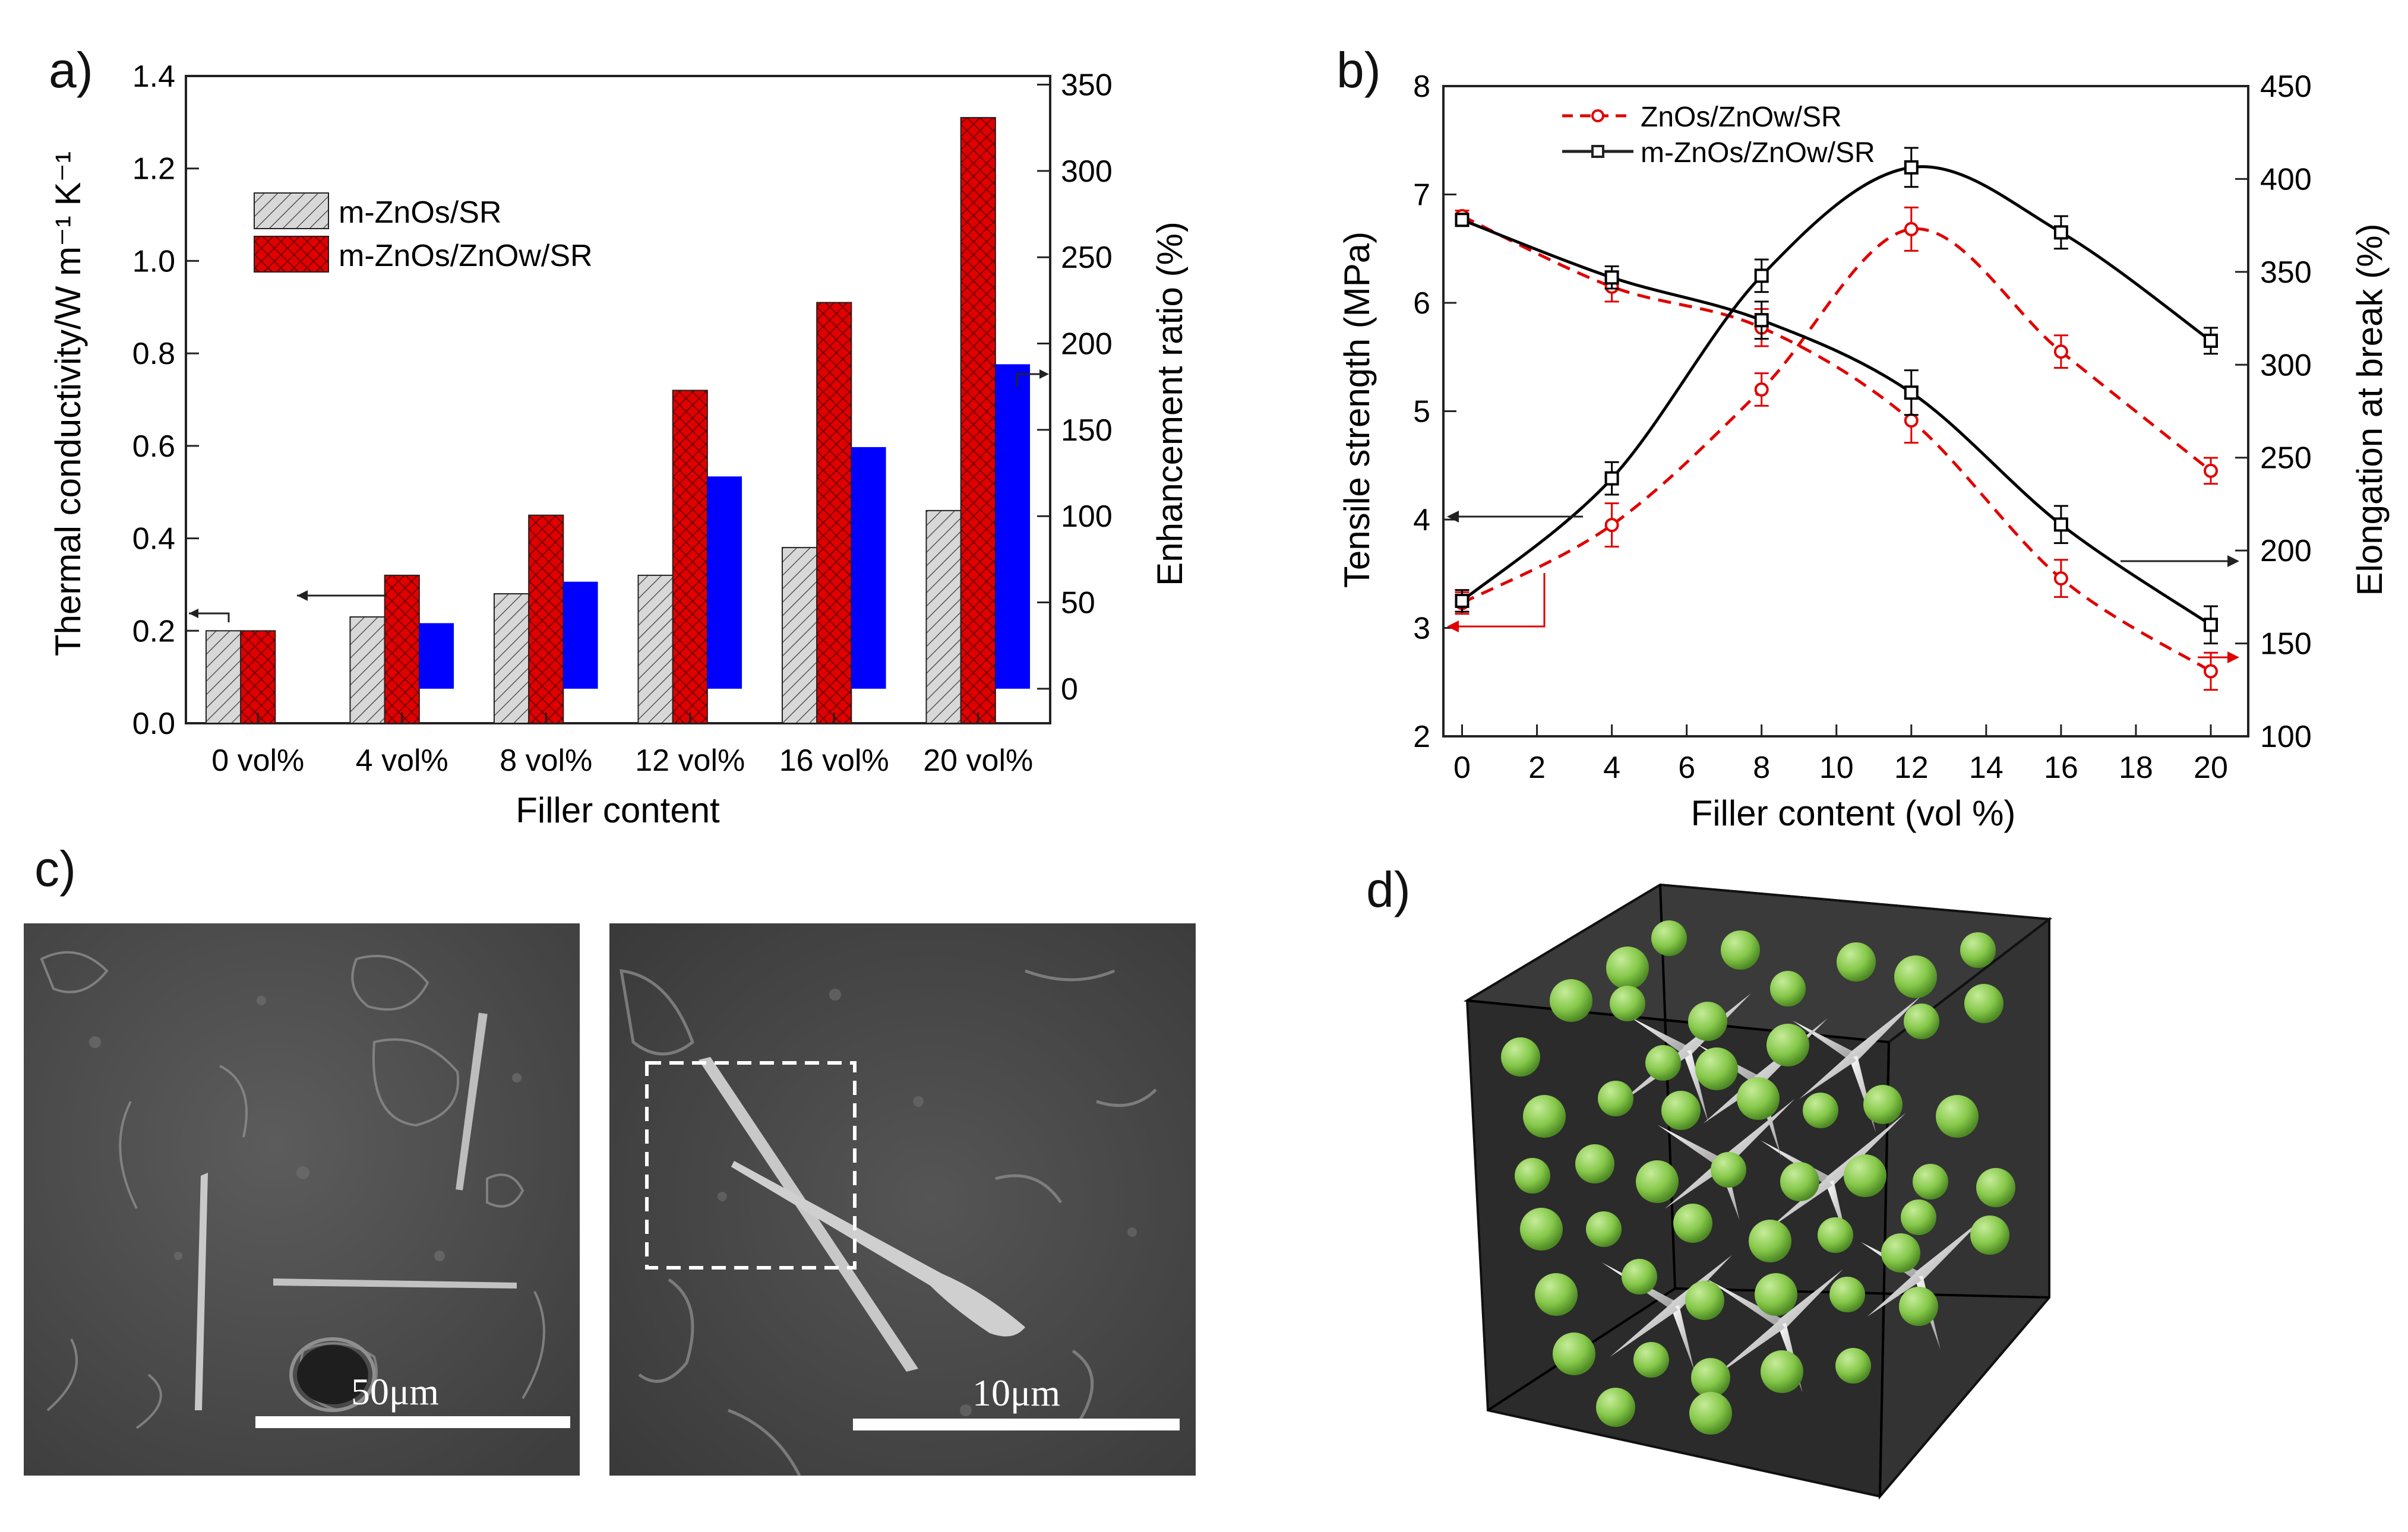  Describe the element at coordinates (257, 760) in the screenshot. I see `a-x-tick-label: 0 vol%` at that location.